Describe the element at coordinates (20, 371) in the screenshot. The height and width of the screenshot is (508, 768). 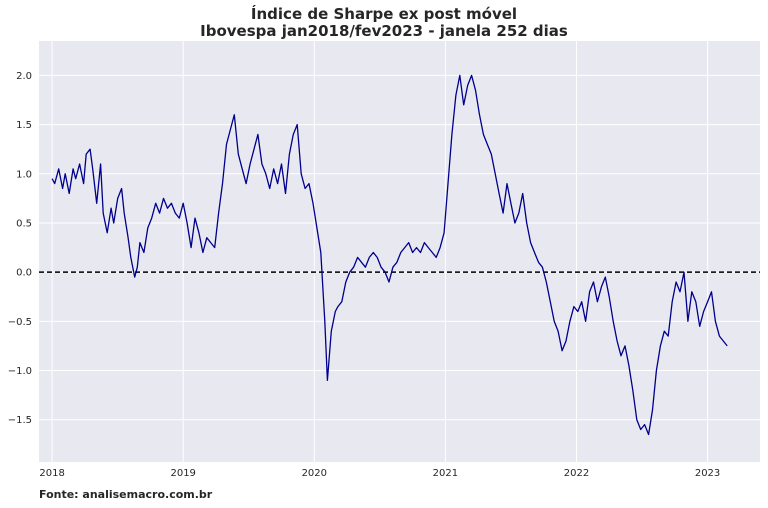
I see `y-tick-label: −1.0` at that location.